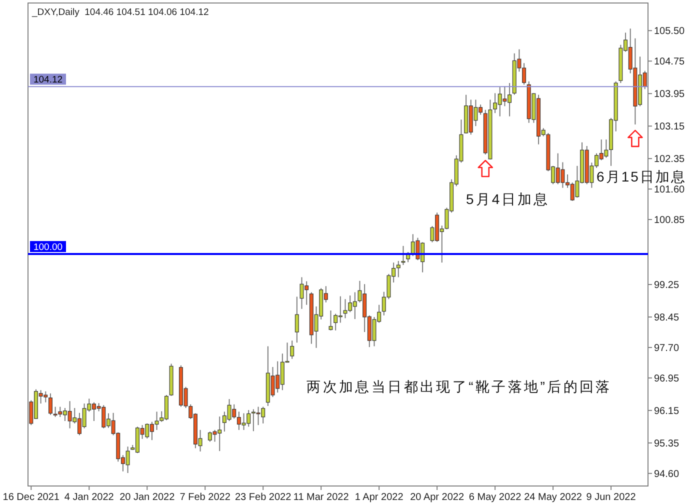 This screenshot has height=503, width=692. What do you see at coordinates (148, 497) in the screenshot?
I see `x-tick-label: 20 Jan 2022` at bounding box center [148, 497].